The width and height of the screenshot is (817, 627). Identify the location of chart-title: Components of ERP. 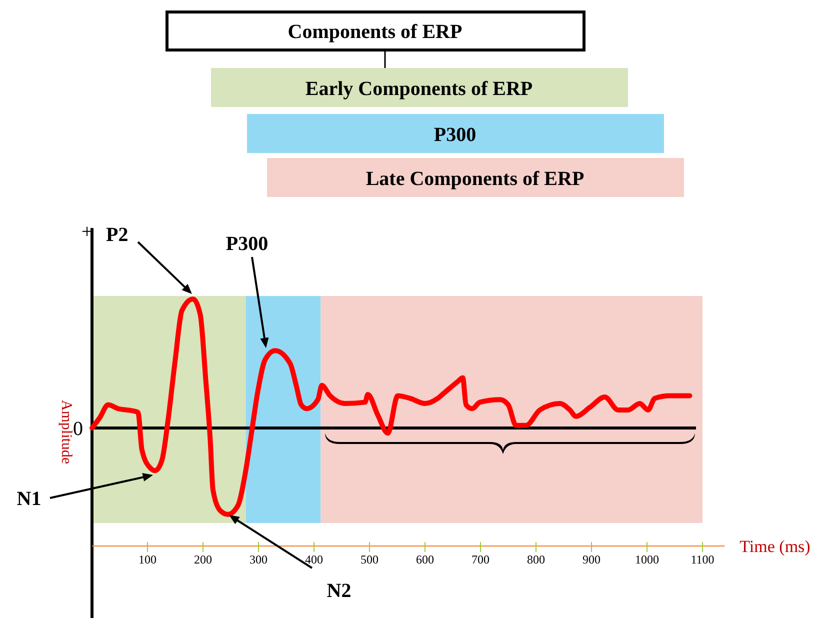
(375, 32).